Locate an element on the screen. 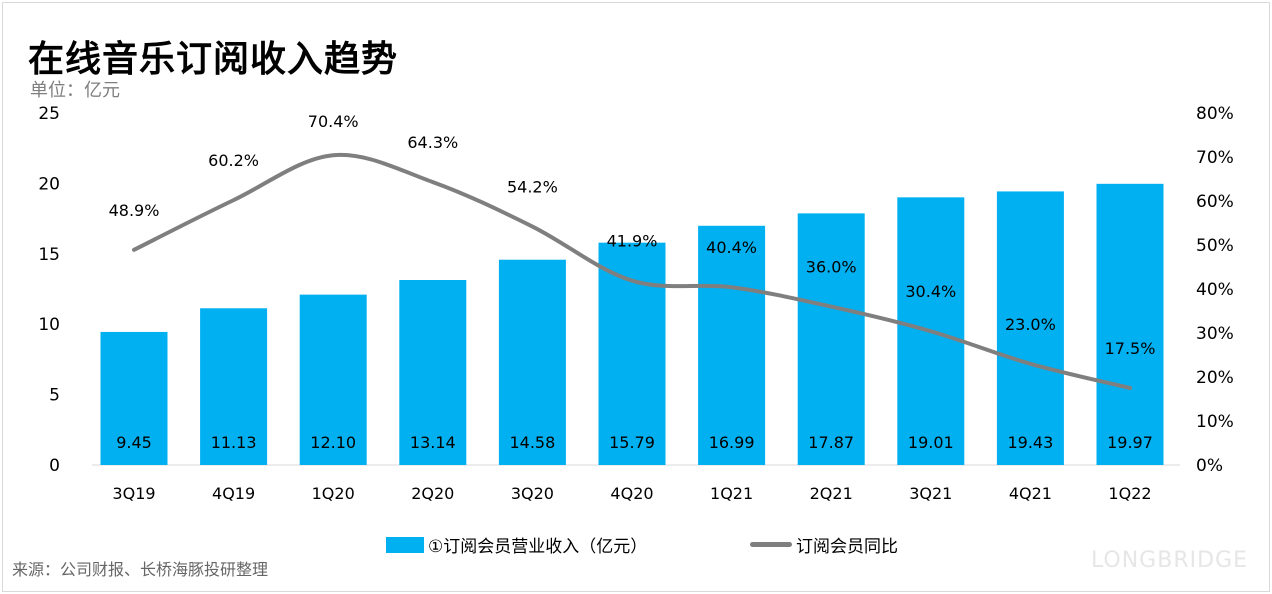 The height and width of the screenshot is (594, 1272). y-right-tick-label: 70% is located at coordinates (1215, 158).